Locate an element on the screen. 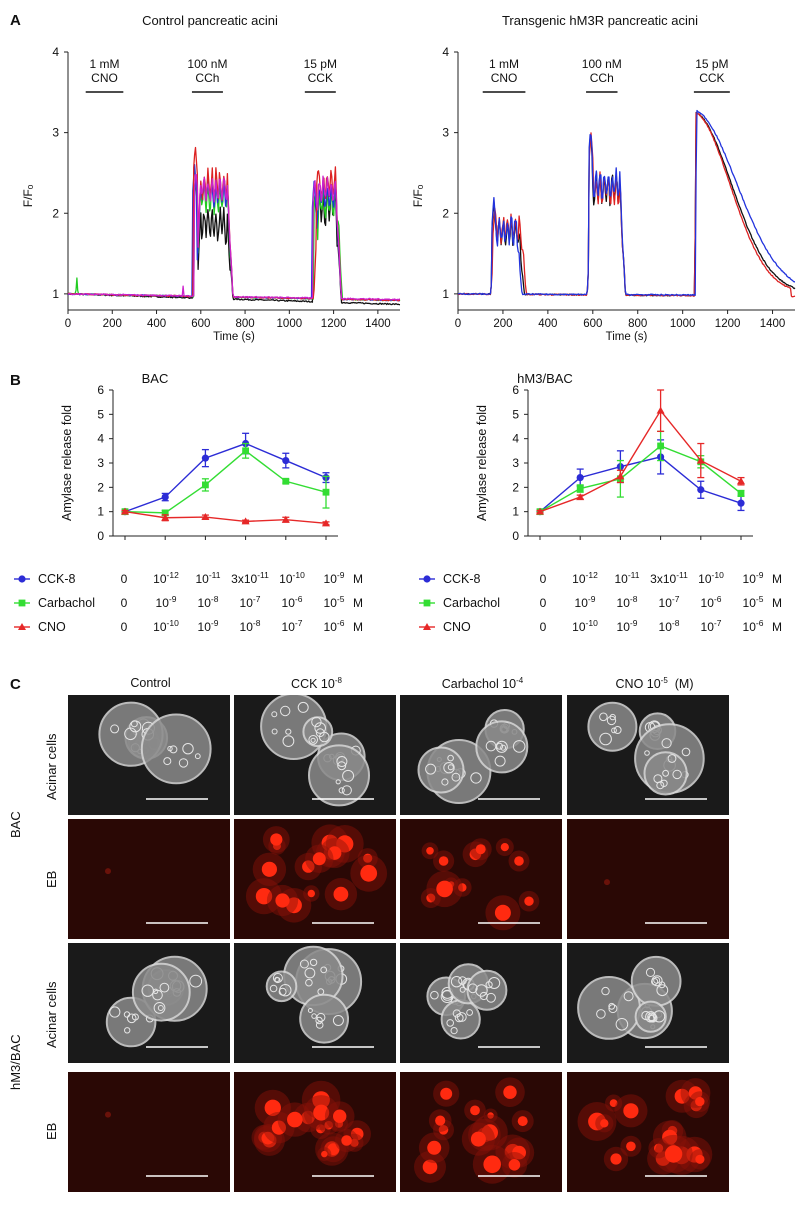 This screenshot has width=807, height=1209. amylase-chart-hm3bac: 0 1 2 3 4 5 6 Amylase release fold is located at coordinates (614, 463).